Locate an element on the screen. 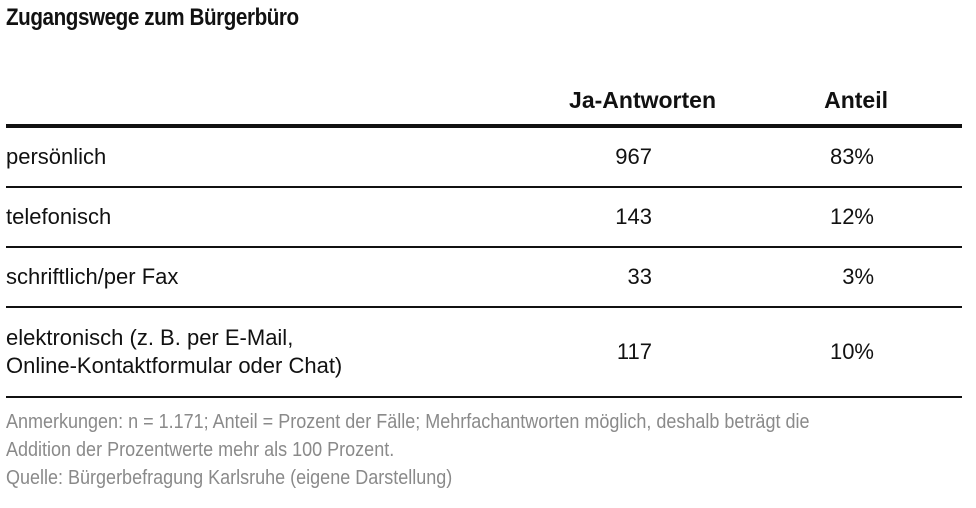  row-ja-value: 117 is located at coordinates (634, 351).